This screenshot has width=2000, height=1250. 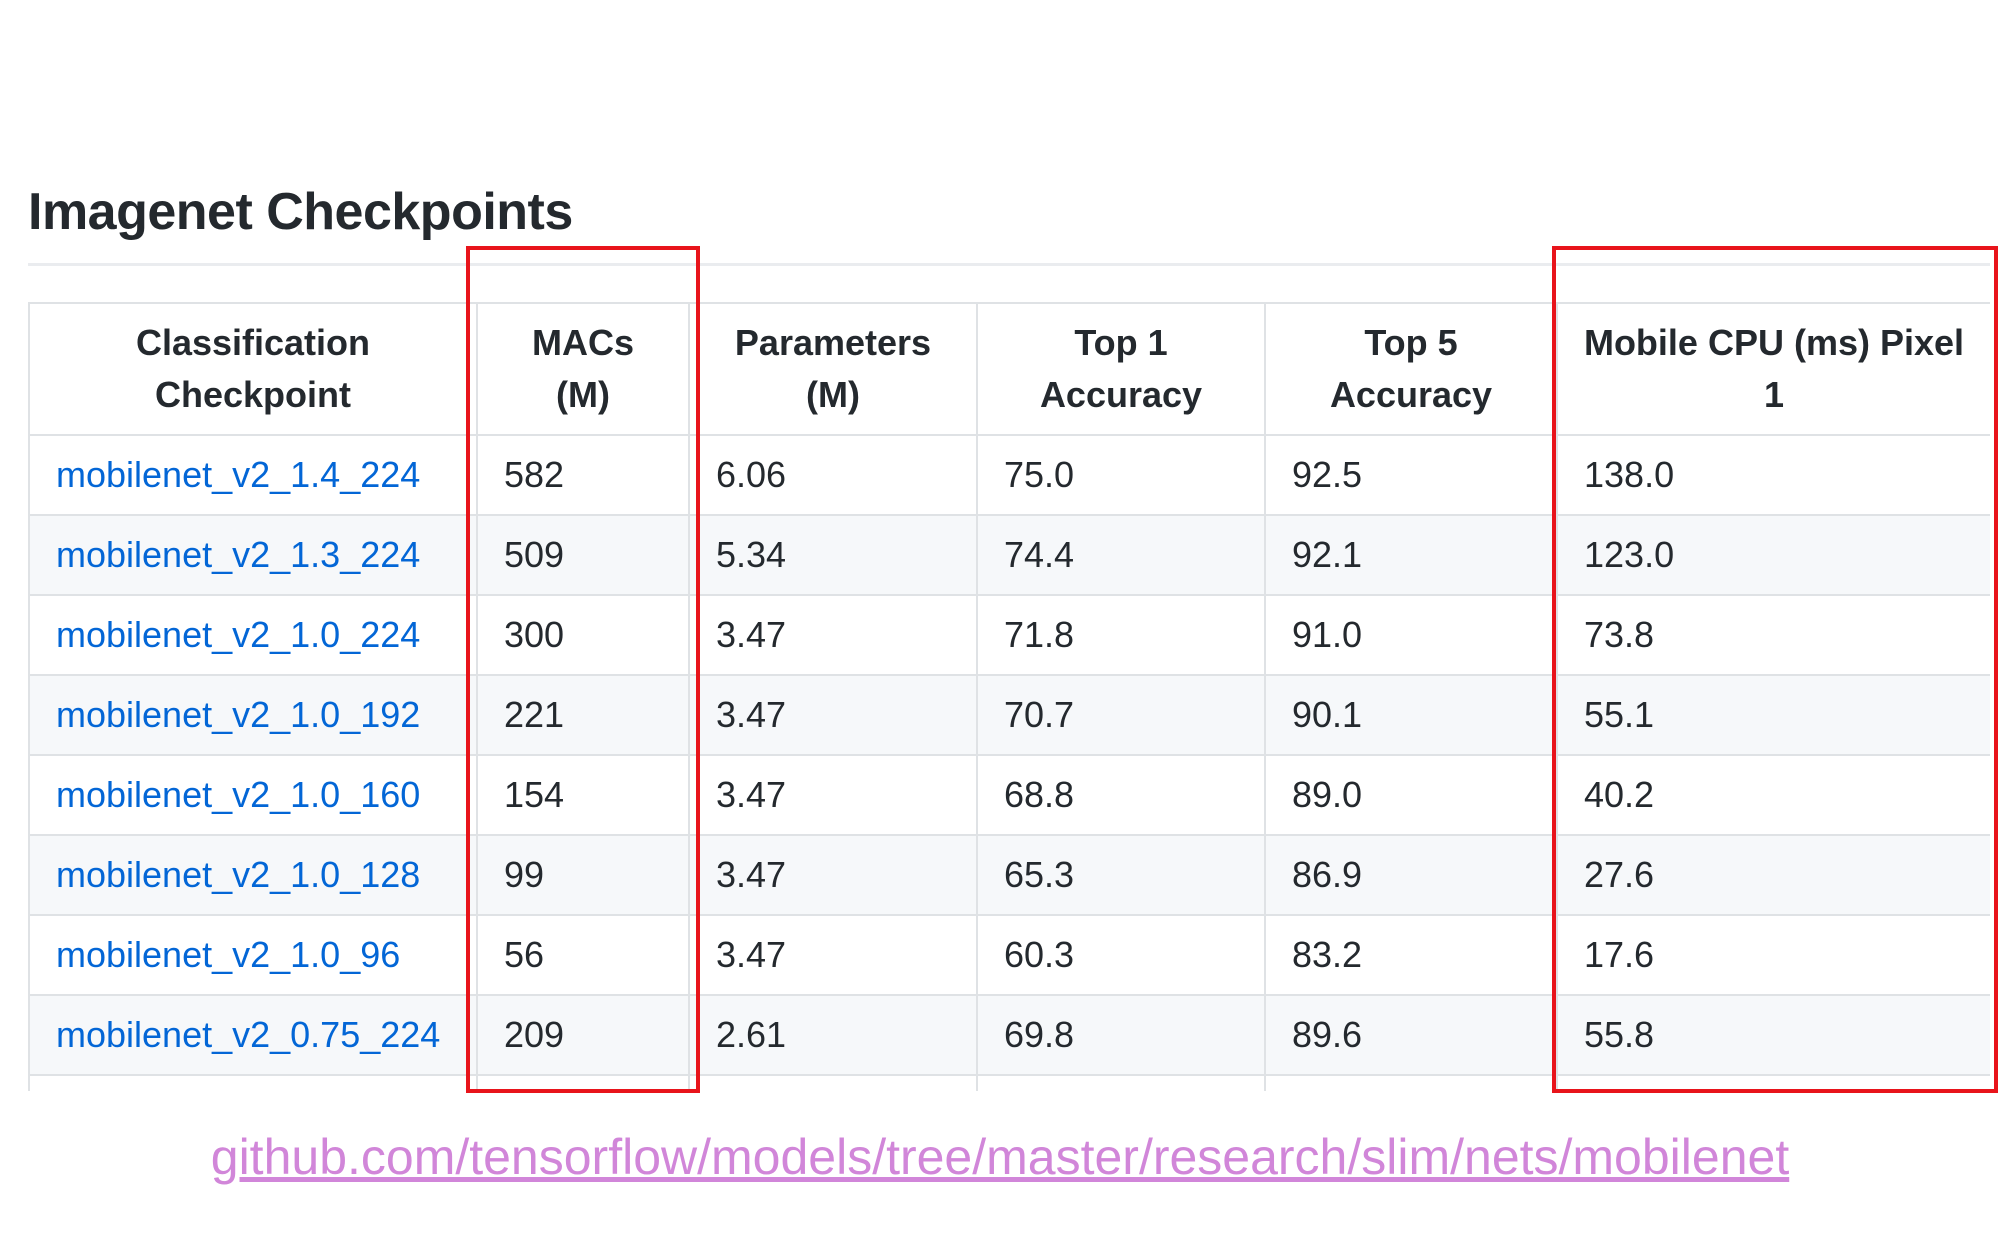 I want to click on checkpoint-link: mobilenet_v2_1.0_192, so click(x=238, y=714).